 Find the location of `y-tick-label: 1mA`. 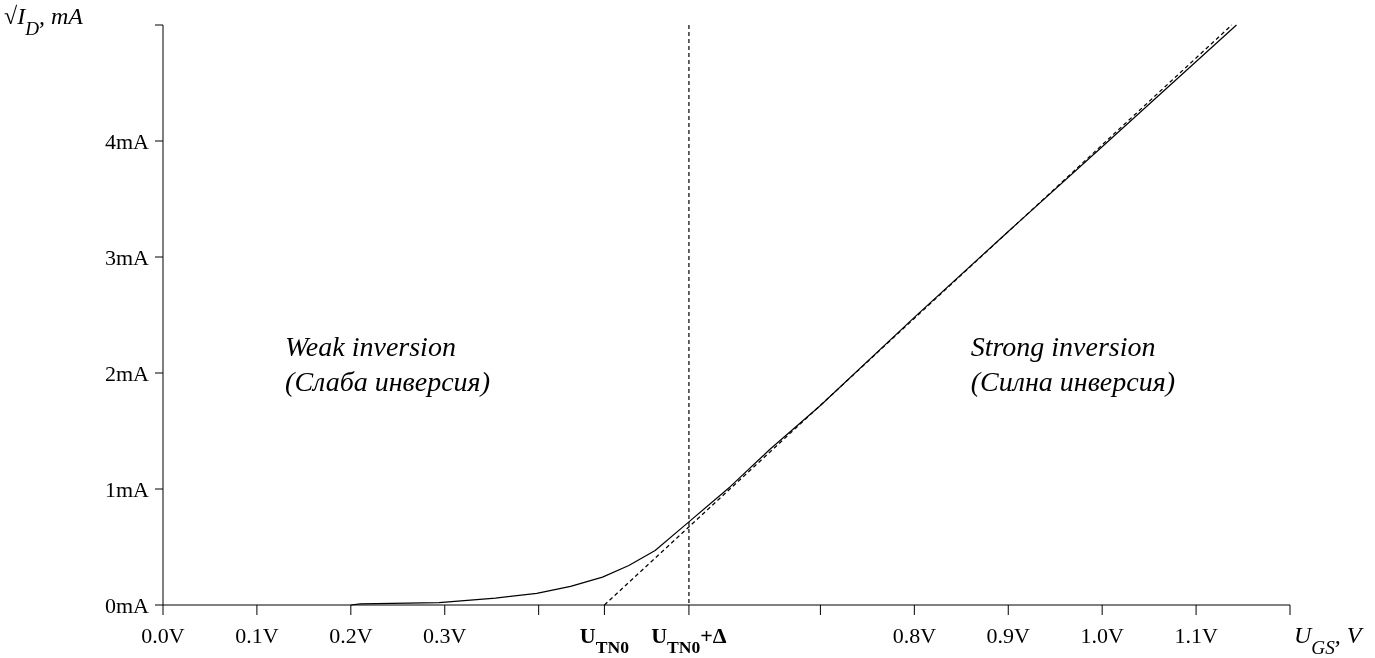

y-tick-label: 1mA is located at coordinates (127, 489).